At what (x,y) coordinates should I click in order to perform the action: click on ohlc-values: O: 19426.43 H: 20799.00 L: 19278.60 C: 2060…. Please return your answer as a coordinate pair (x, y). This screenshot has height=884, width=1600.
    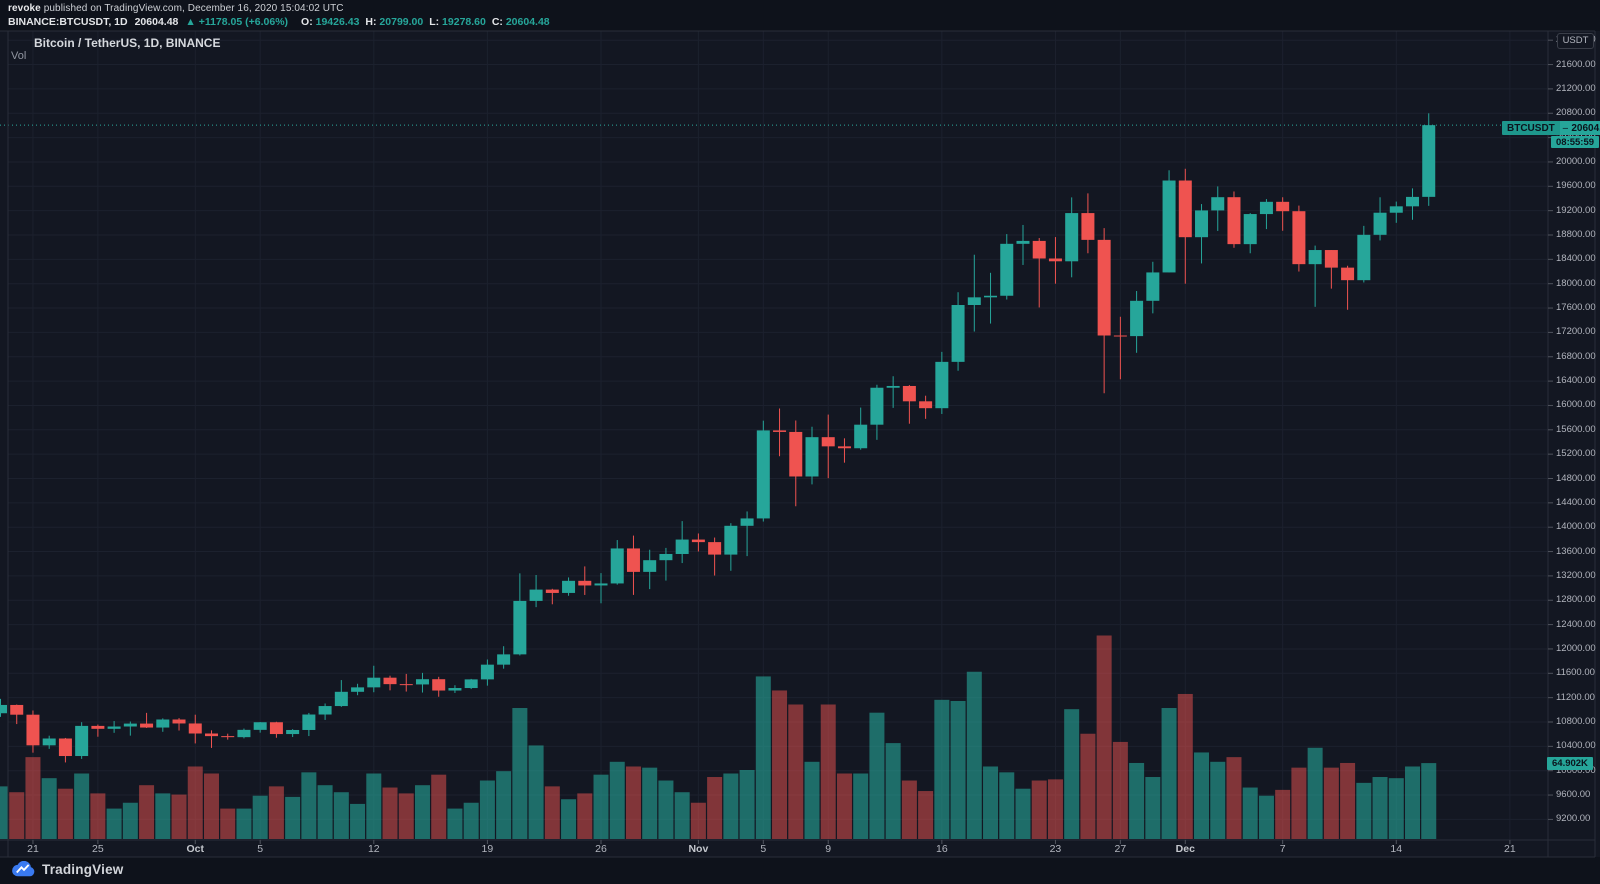
    Looking at the image, I should click on (422, 22).